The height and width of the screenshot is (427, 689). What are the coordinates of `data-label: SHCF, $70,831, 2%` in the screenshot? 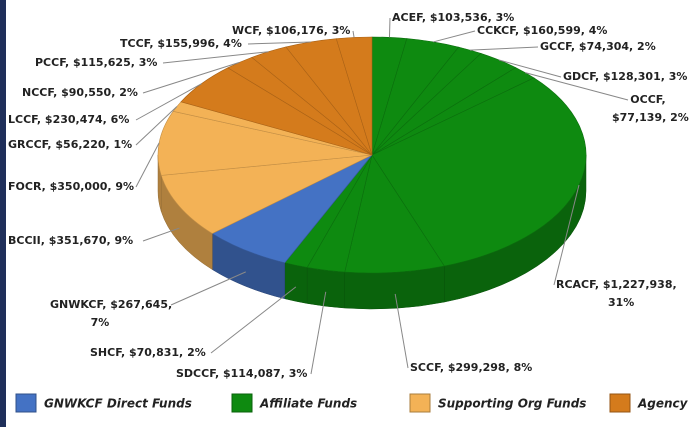 It's located at (148, 352).